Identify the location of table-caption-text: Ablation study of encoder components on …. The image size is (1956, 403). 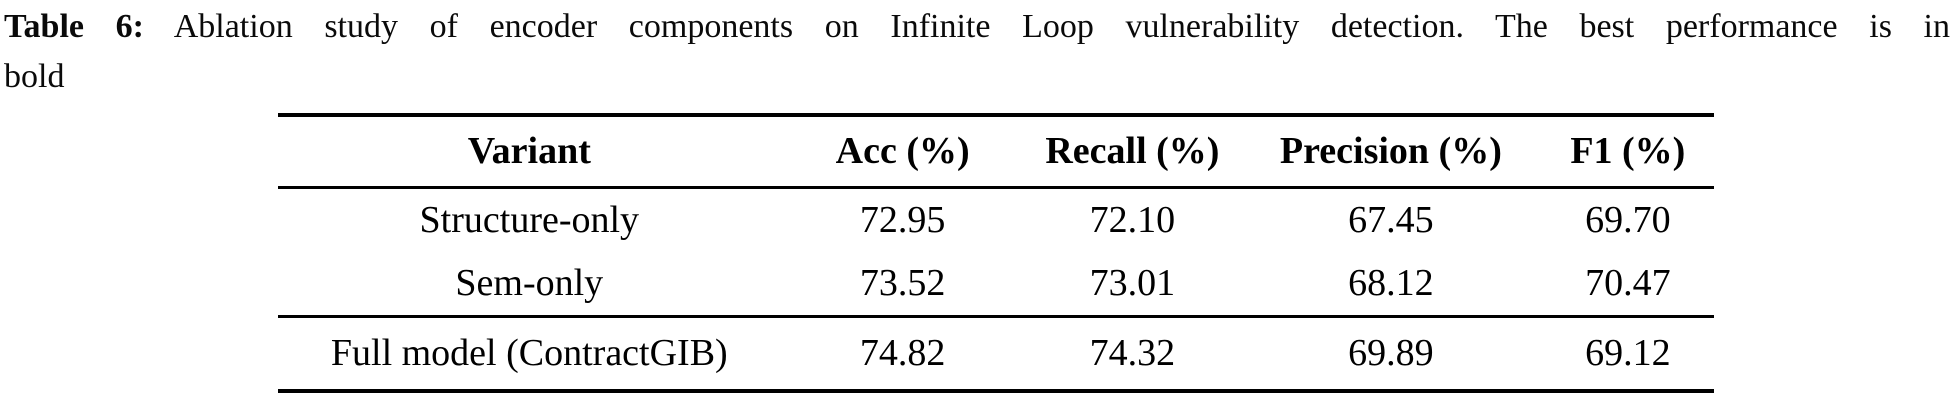
(1061, 26).